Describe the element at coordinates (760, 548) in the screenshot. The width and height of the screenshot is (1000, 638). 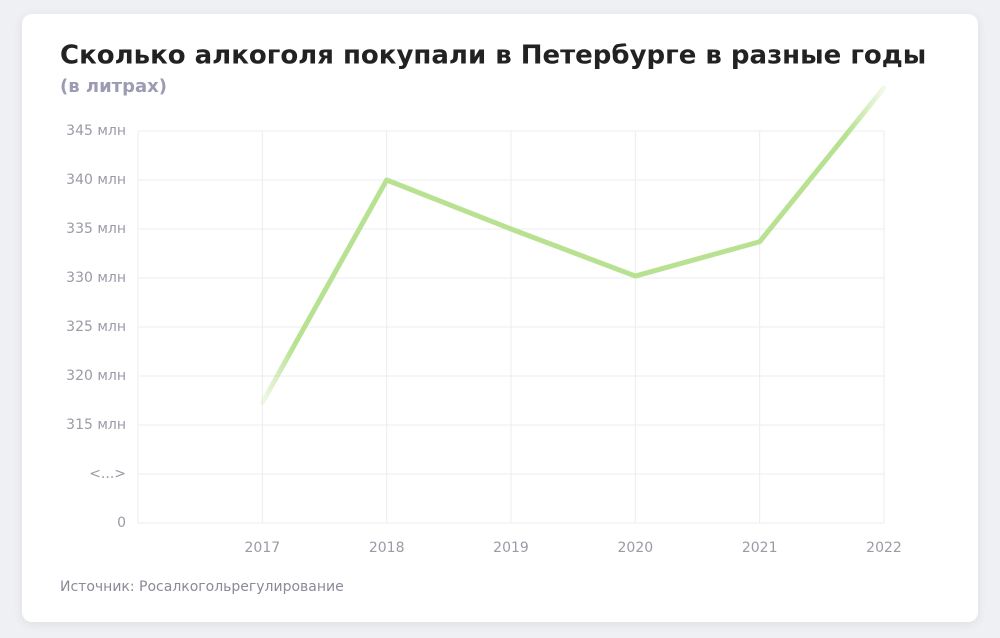
I see `x-tick-label: 2021` at that location.